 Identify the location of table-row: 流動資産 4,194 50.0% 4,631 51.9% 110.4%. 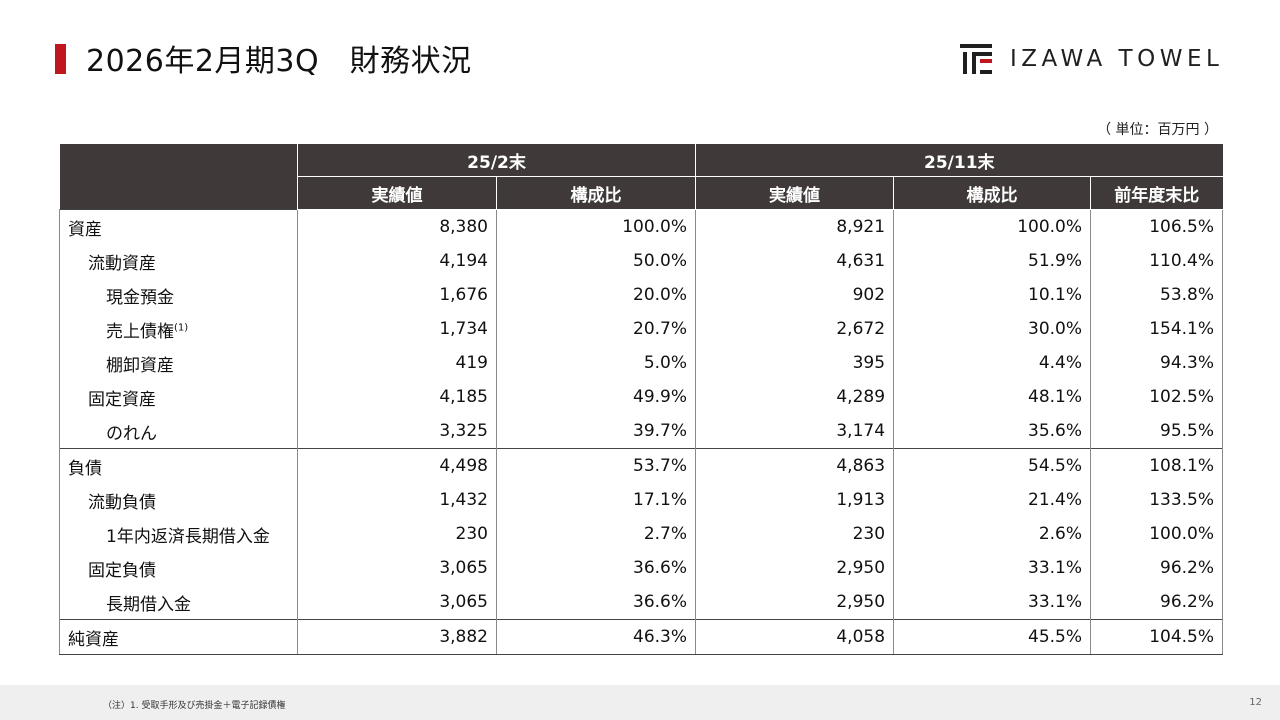
(641, 261).